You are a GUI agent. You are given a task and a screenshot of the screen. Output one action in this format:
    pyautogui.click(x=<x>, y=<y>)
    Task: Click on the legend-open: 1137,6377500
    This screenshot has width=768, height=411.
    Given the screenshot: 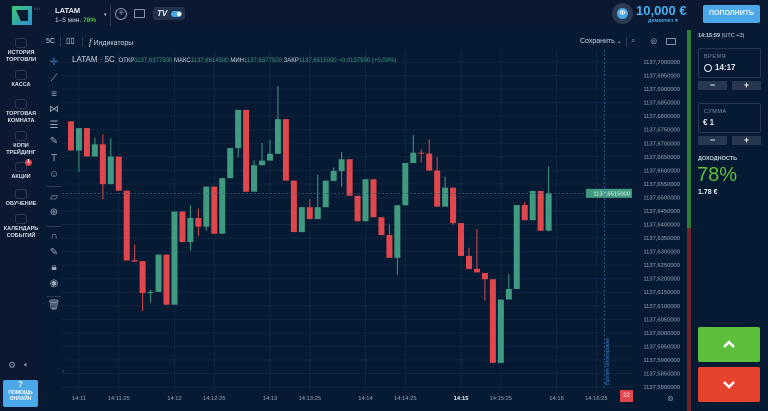 What is the action you would take?
    pyautogui.click(x=153, y=61)
    